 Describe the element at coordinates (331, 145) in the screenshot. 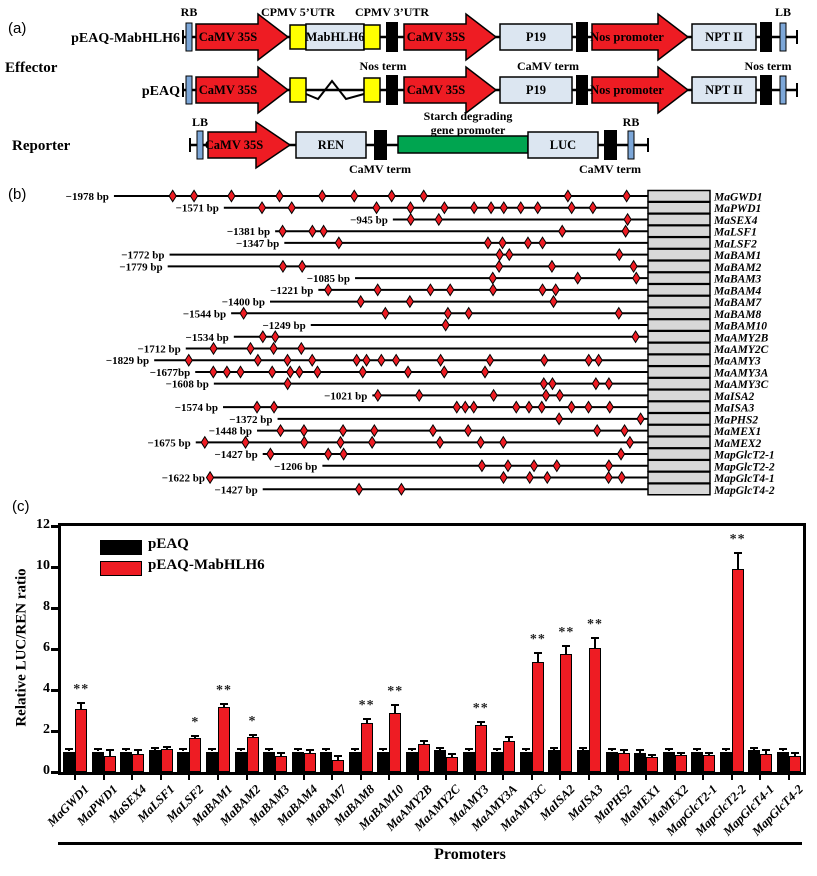

I see `ren-label: REN` at that location.